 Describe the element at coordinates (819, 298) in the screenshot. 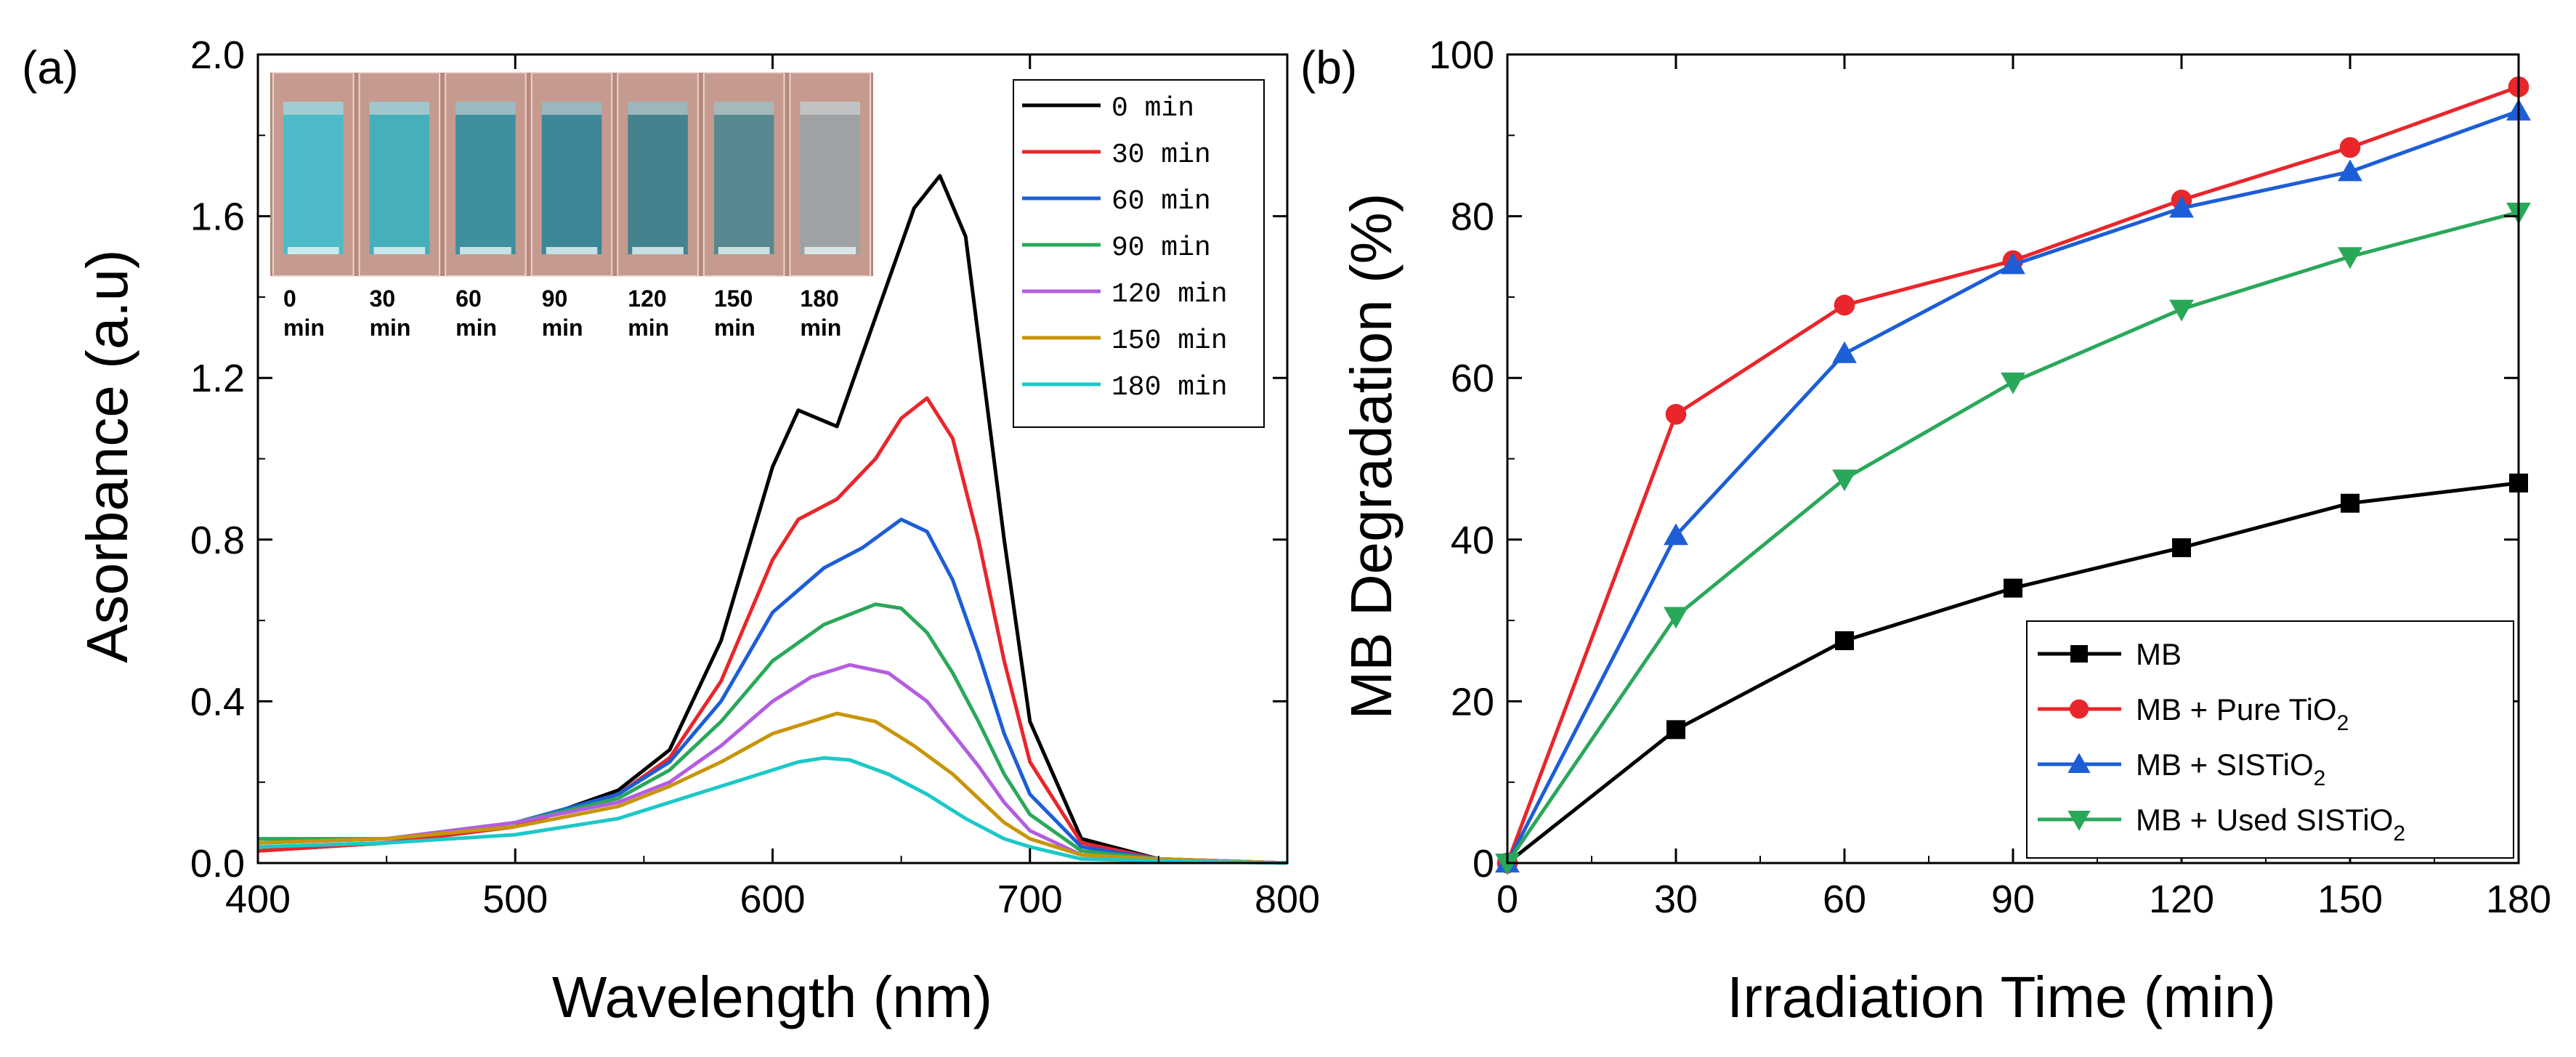

I see `inset-time-label: 180` at that location.